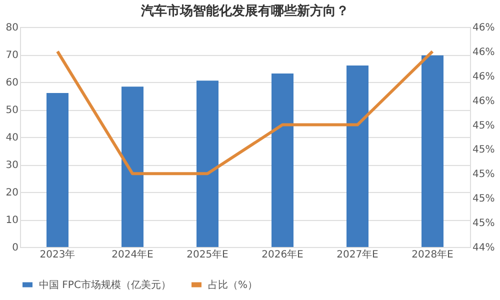 Image resolution: width=500 pixels, height=300 pixels. What do you see at coordinates (105, 284) in the screenshot?
I see `legend-label: 中国 FPC市场规模（亿美元）` at bounding box center [105, 284].